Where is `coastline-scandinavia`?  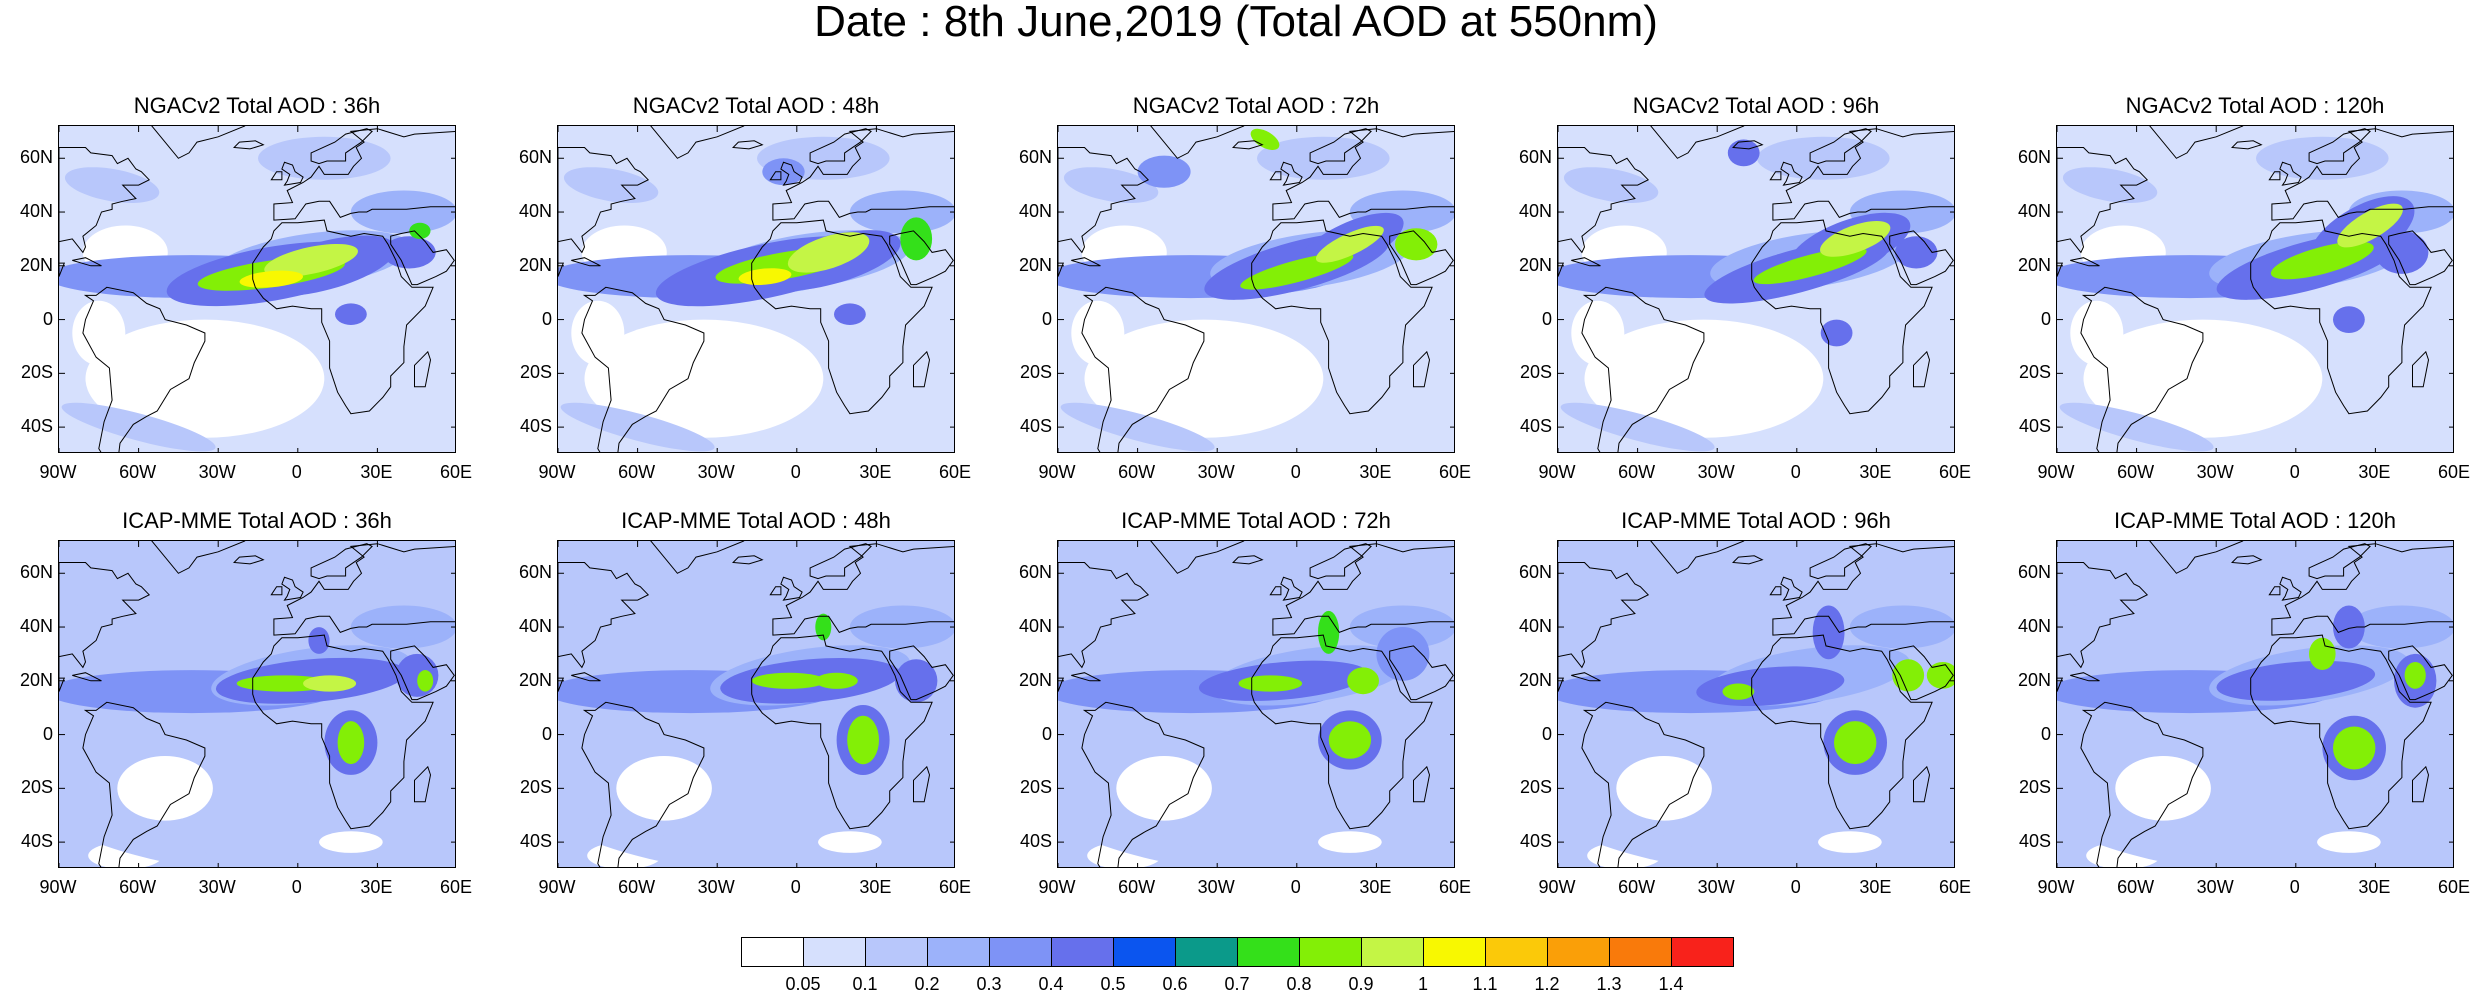
coastline-scandinavia is located at coordinates (341, 146).